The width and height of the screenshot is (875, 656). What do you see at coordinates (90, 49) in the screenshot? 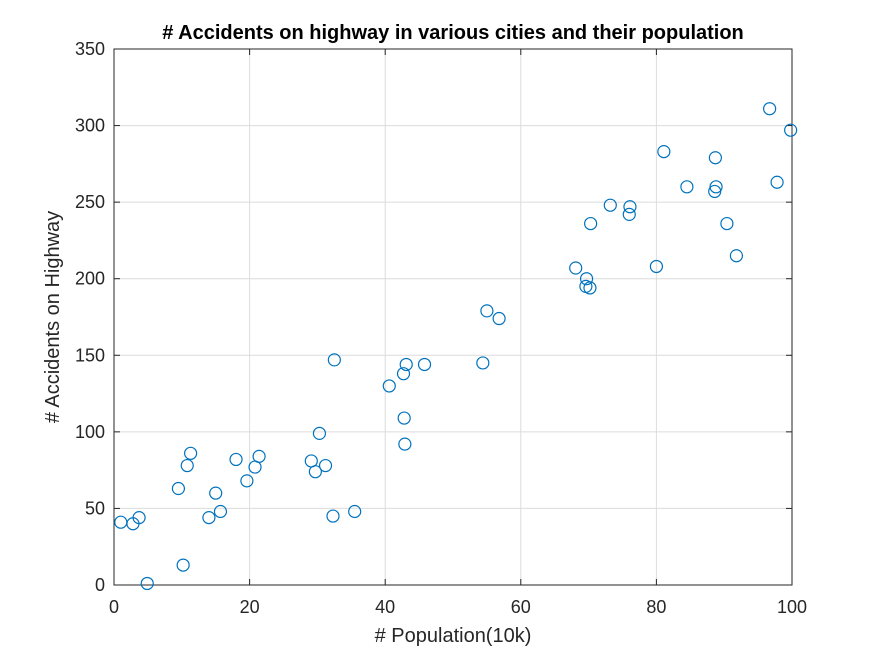
I see `y-tick-label: 350` at bounding box center [90, 49].